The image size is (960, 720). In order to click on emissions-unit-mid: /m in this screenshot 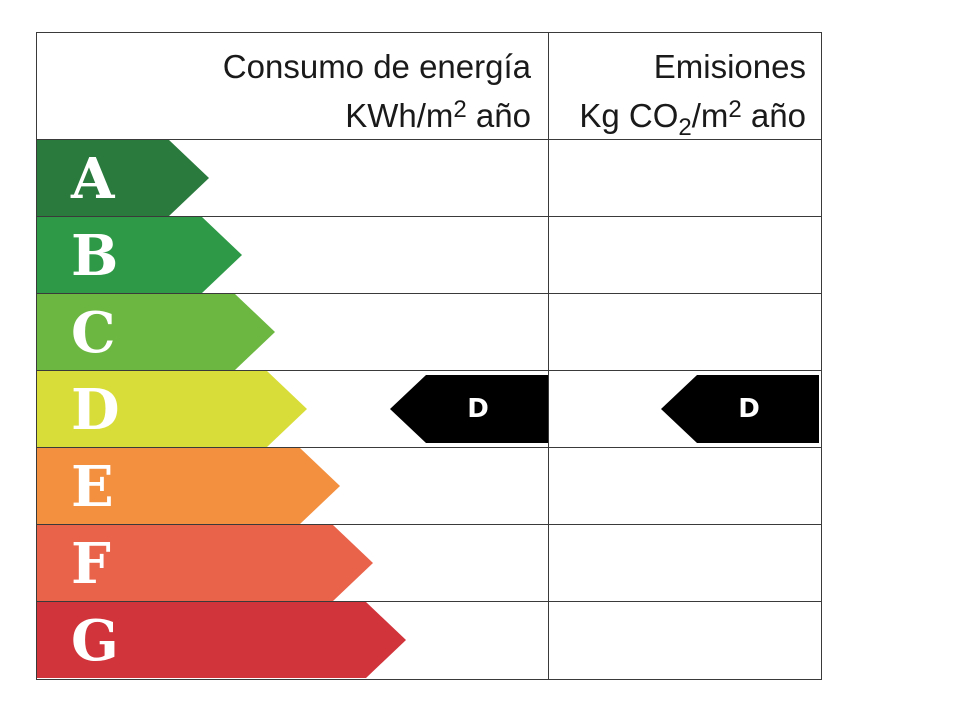, I will do `click(710, 115)`.